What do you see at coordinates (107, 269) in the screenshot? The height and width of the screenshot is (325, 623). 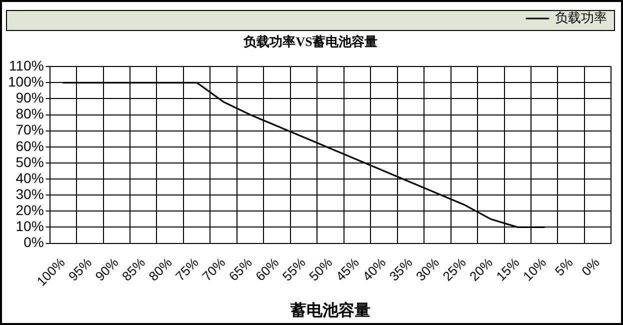 I see `x-tick-label: 90%` at bounding box center [107, 269].